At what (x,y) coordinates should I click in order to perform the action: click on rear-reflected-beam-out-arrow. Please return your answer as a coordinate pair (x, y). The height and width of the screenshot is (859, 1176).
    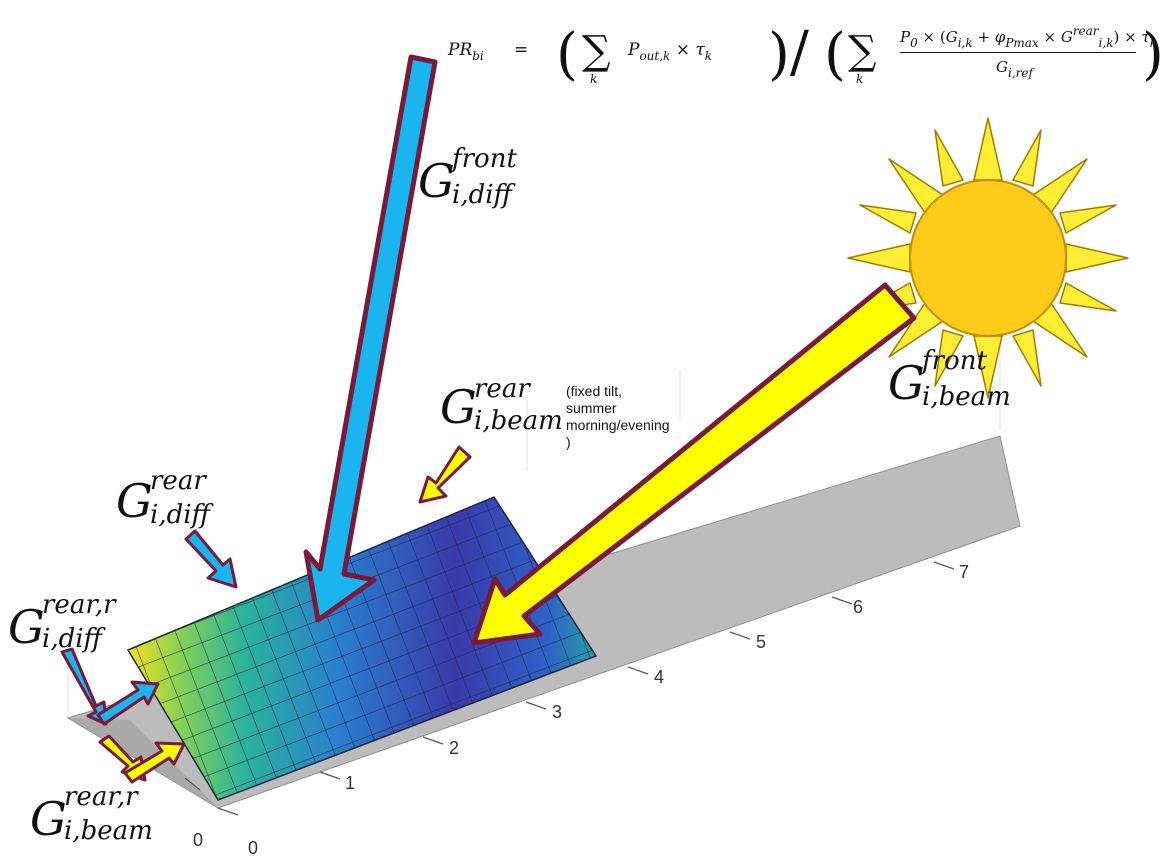
    Looking at the image, I should click on (154, 762).